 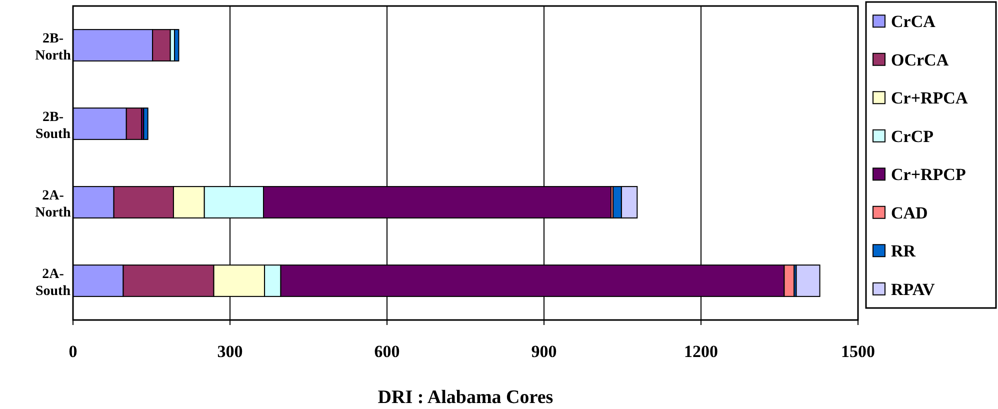 I want to click on legend-label: Cr+RPCP, so click(x=928, y=174).